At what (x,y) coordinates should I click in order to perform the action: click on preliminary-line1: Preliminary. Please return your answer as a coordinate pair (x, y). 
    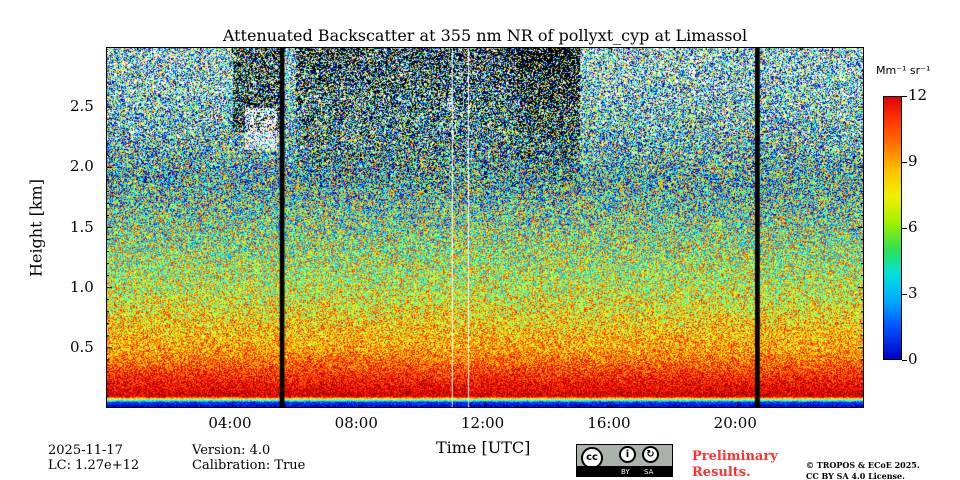
    Looking at the image, I should click on (735, 456).